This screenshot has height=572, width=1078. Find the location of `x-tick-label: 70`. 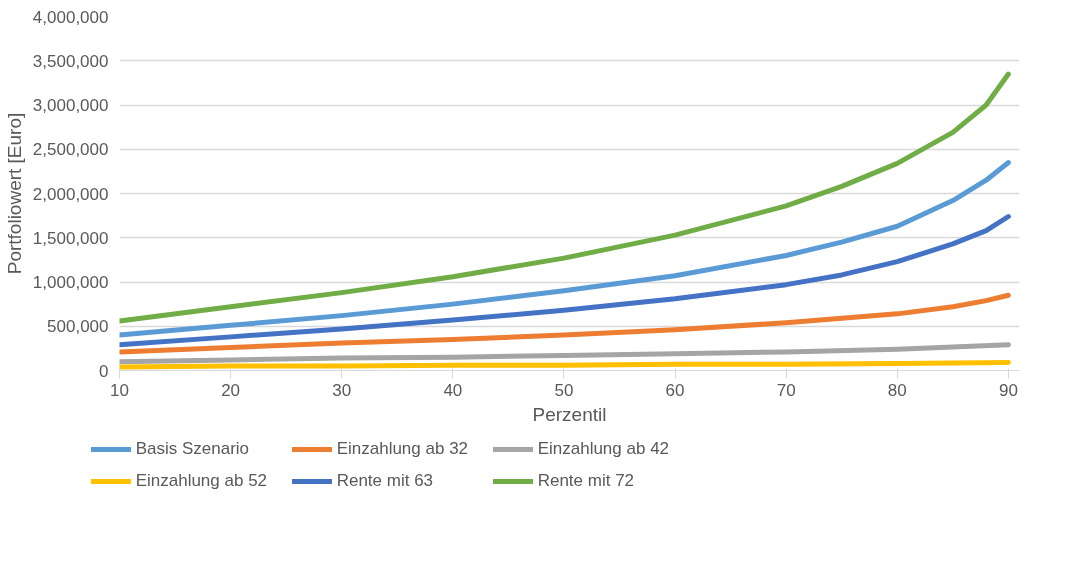

x-tick-label: 70 is located at coordinates (786, 390).